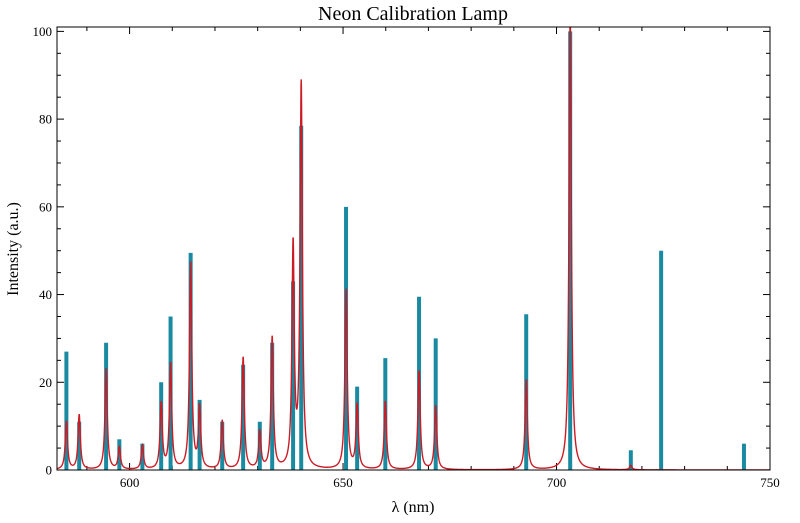 This screenshot has width=800, height=523. What do you see at coordinates (413, 507) in the screenshot?
I see `x-axis-label: λ (nm)` at bounding box center [413, 507].